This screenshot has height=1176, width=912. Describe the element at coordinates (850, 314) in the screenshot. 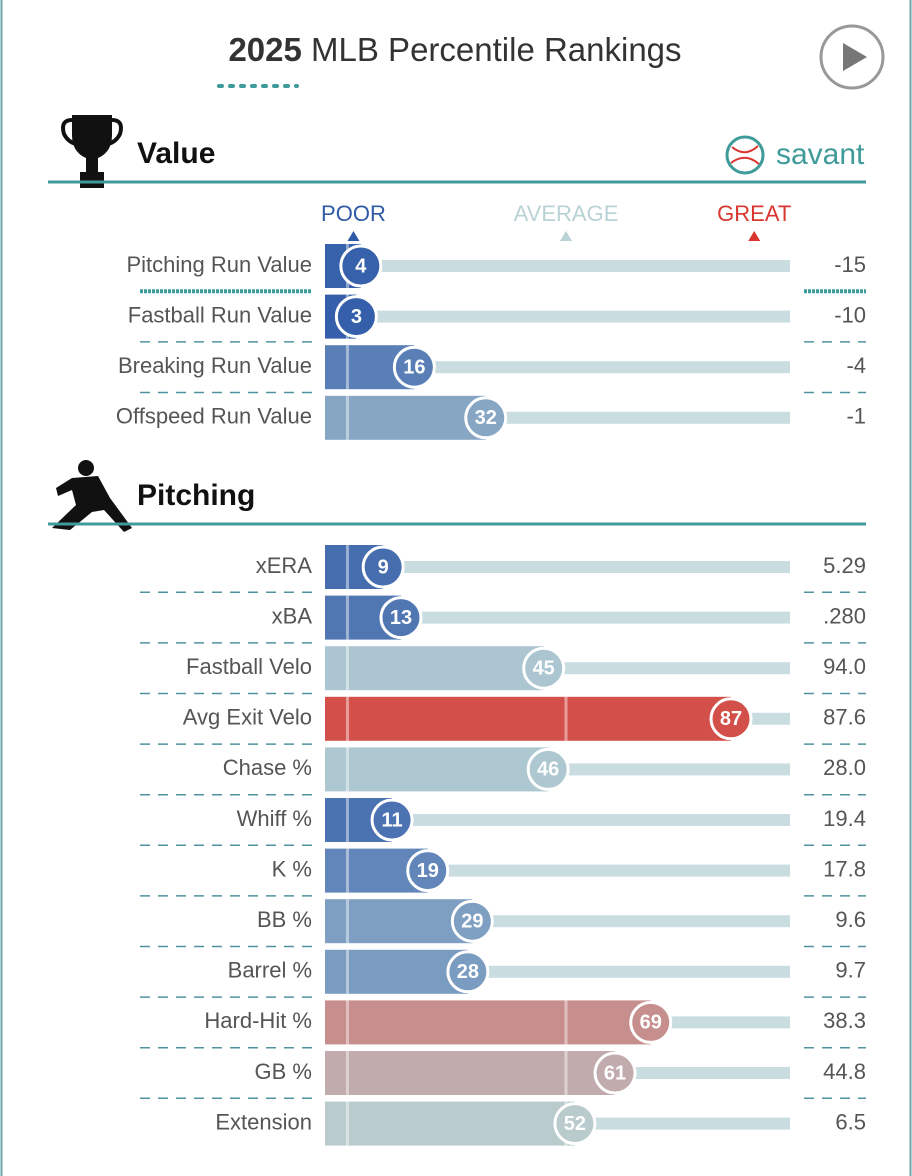

I see `stat-value: -10` at that location.